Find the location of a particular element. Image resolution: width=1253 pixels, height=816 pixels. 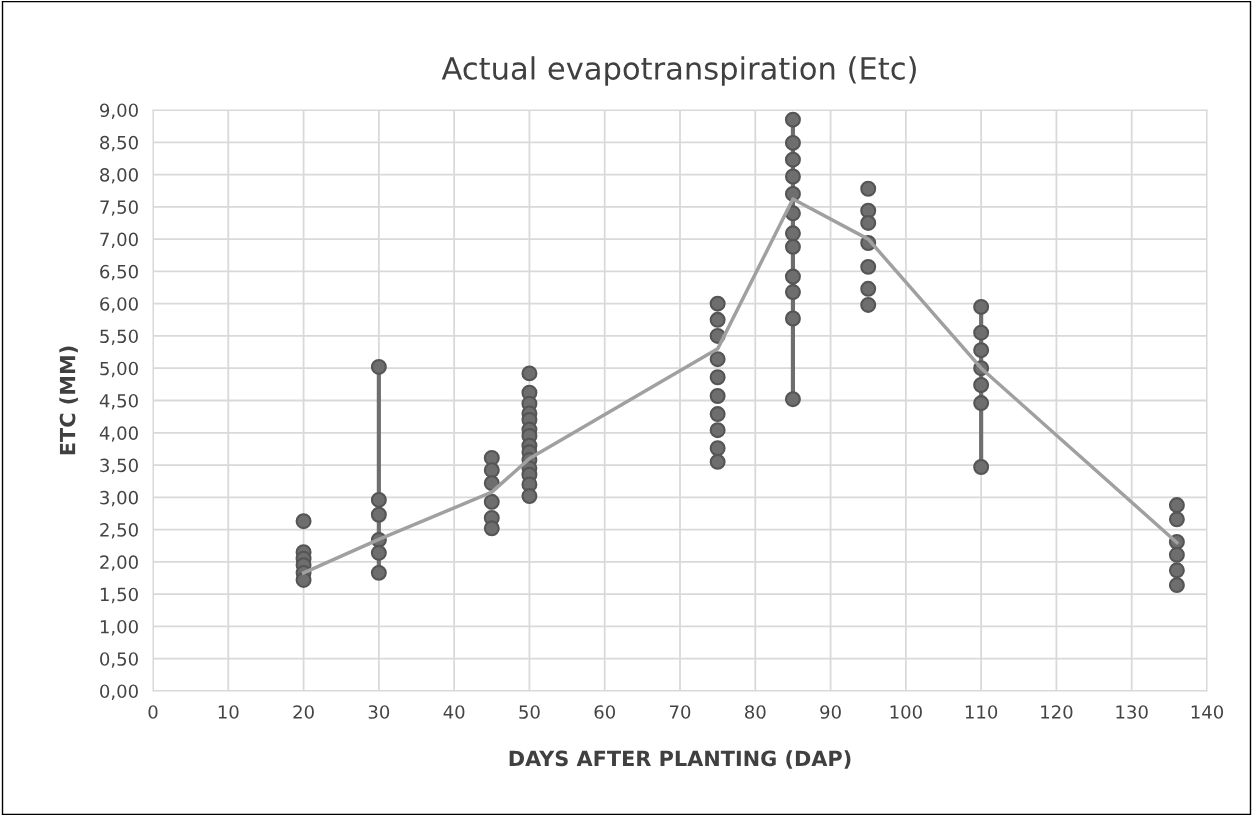

x-tick-label: 60 is located at coordinates (604, 712).